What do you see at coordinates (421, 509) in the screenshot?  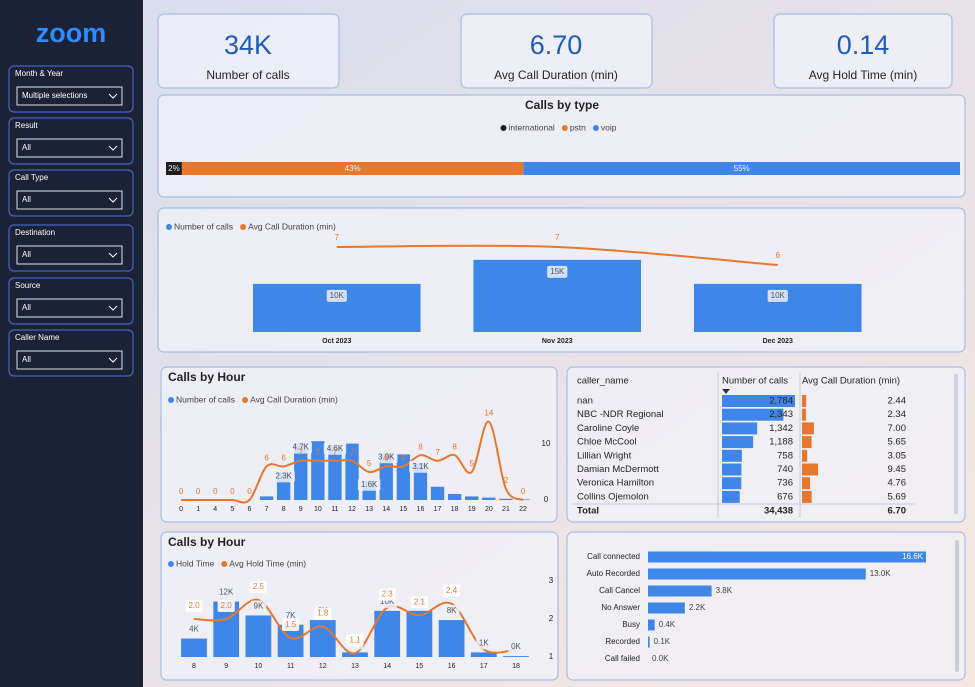 I see `x-tick-label: 16` at bounding box center [421, 509].